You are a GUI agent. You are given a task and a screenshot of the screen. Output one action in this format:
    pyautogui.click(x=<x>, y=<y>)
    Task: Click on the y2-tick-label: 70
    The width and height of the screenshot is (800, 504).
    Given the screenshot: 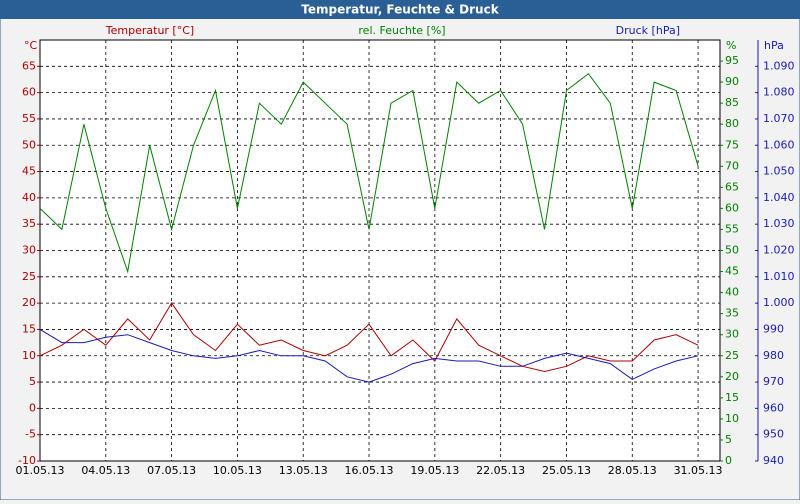 What is the action you would take?
    pyautogui.click(x=732, y=165)
    